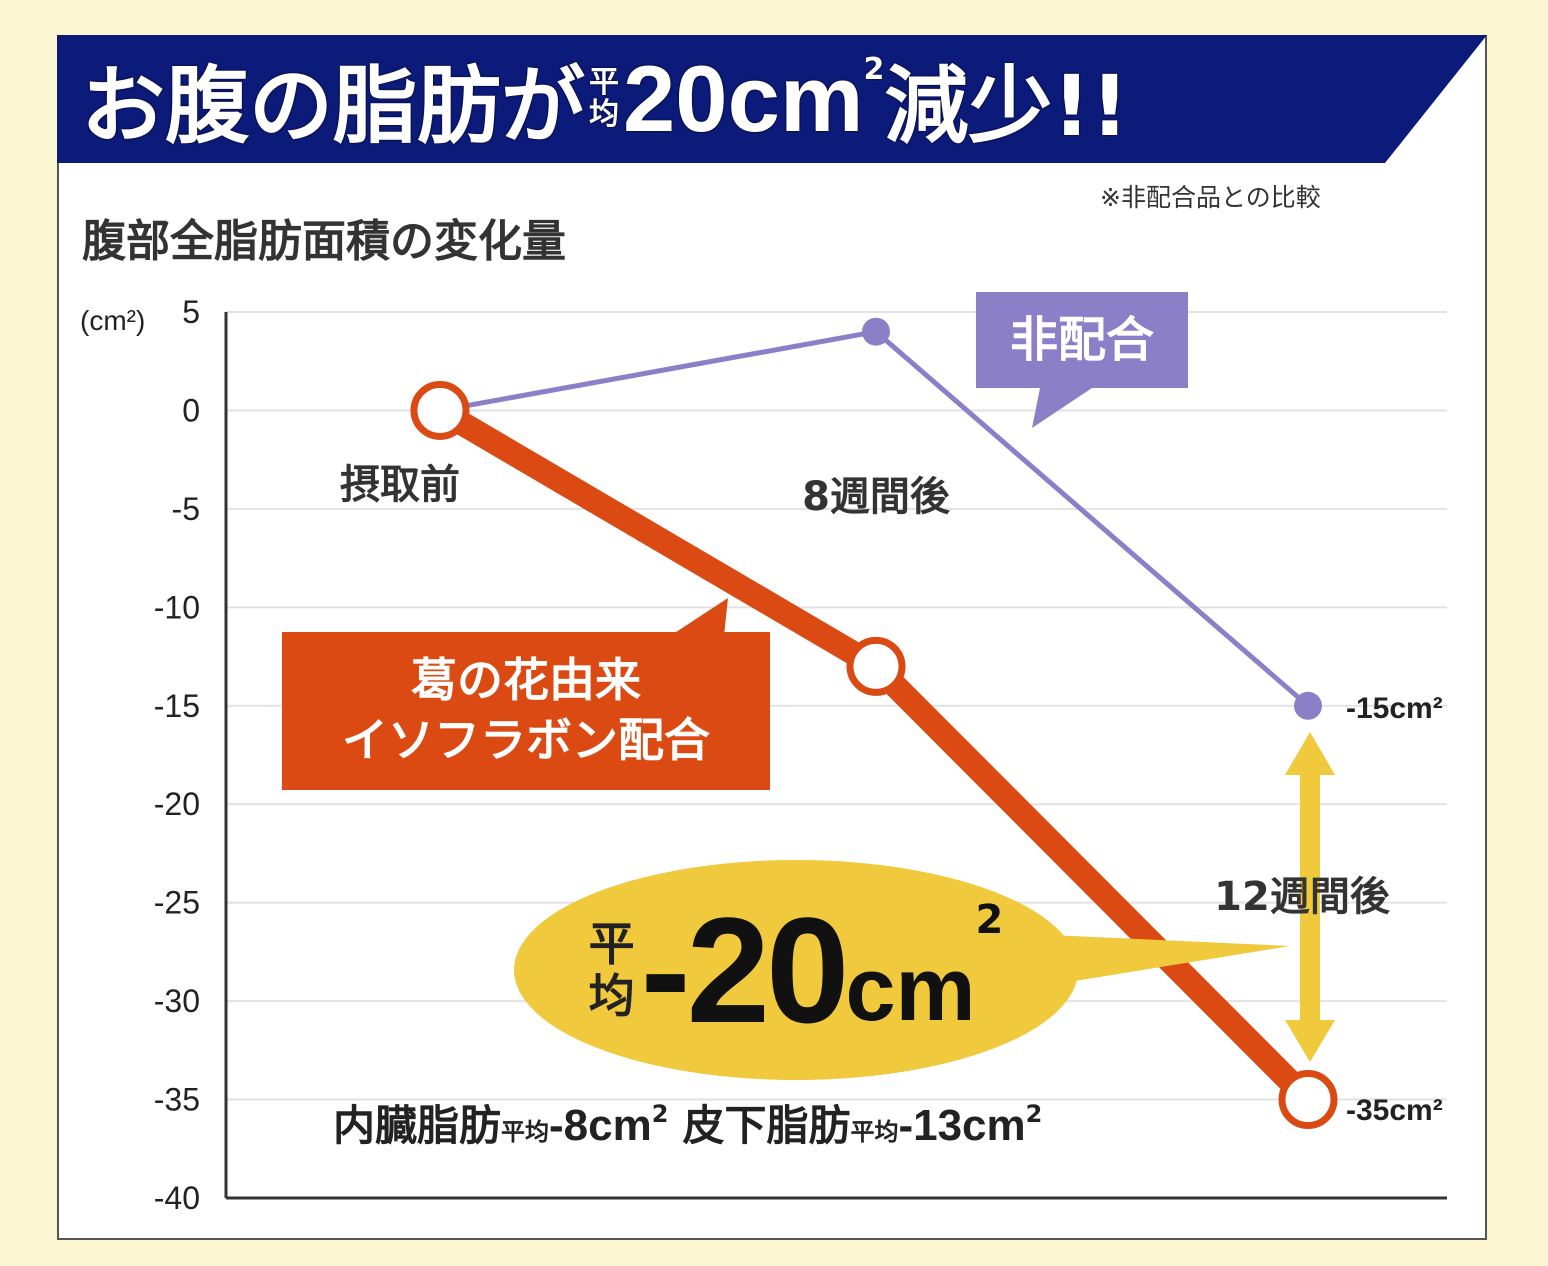  Describe the element at coordinates (186, 509) in the screenshot. I see `y-tick-label: -5` at that location.